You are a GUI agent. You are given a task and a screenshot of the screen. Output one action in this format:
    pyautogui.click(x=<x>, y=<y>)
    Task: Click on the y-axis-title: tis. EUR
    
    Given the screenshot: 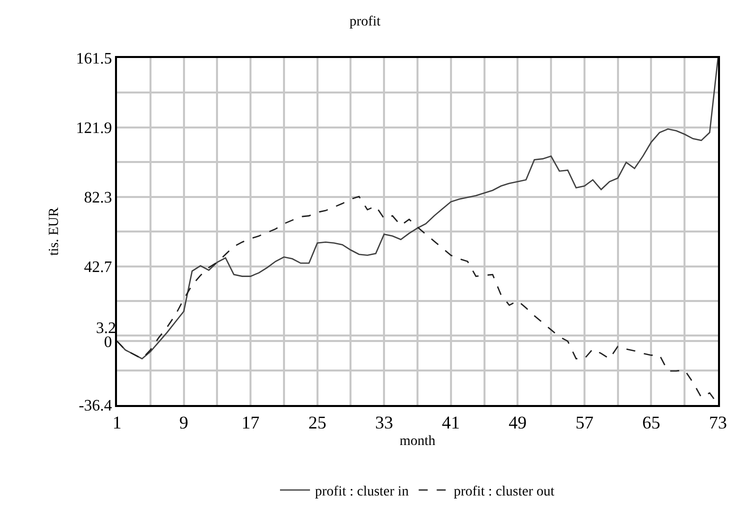 What is the action you would take?
    pyautogui.click(x=54, y=231)
    